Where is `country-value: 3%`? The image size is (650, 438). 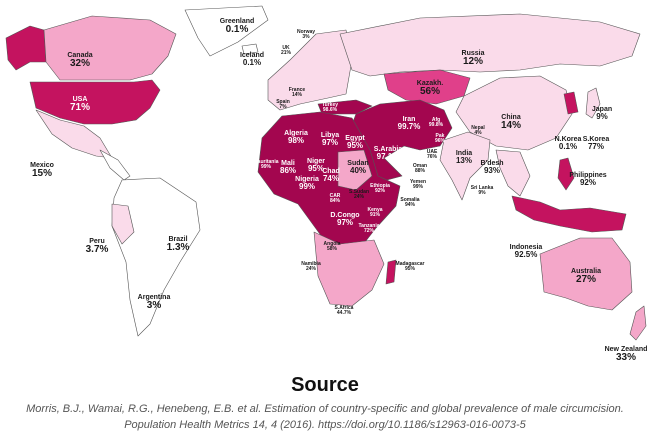
country-value: 3% is located at coordinates (154, 306).